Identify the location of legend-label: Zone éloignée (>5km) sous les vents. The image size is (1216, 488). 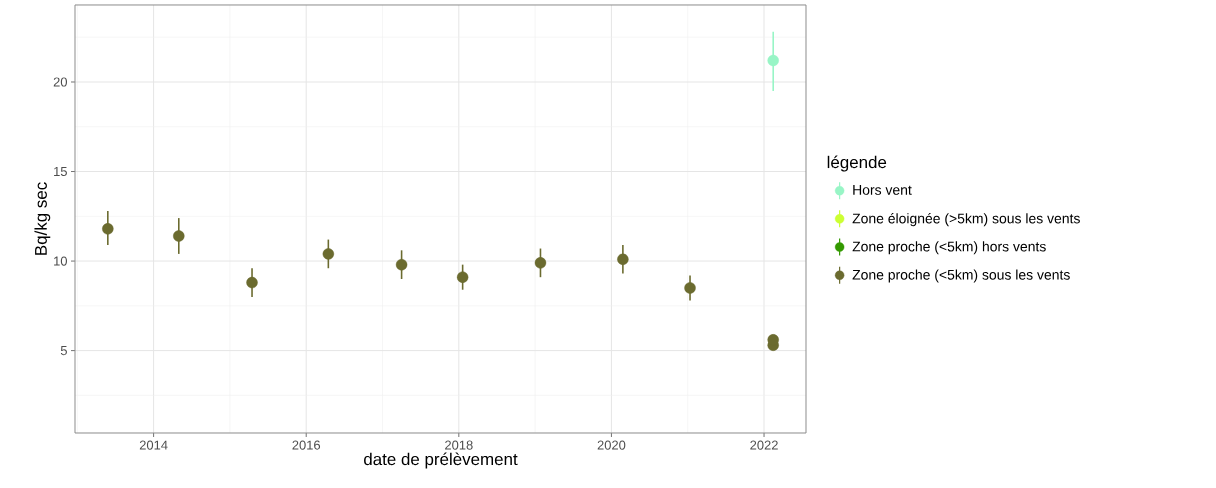
(966, 219).